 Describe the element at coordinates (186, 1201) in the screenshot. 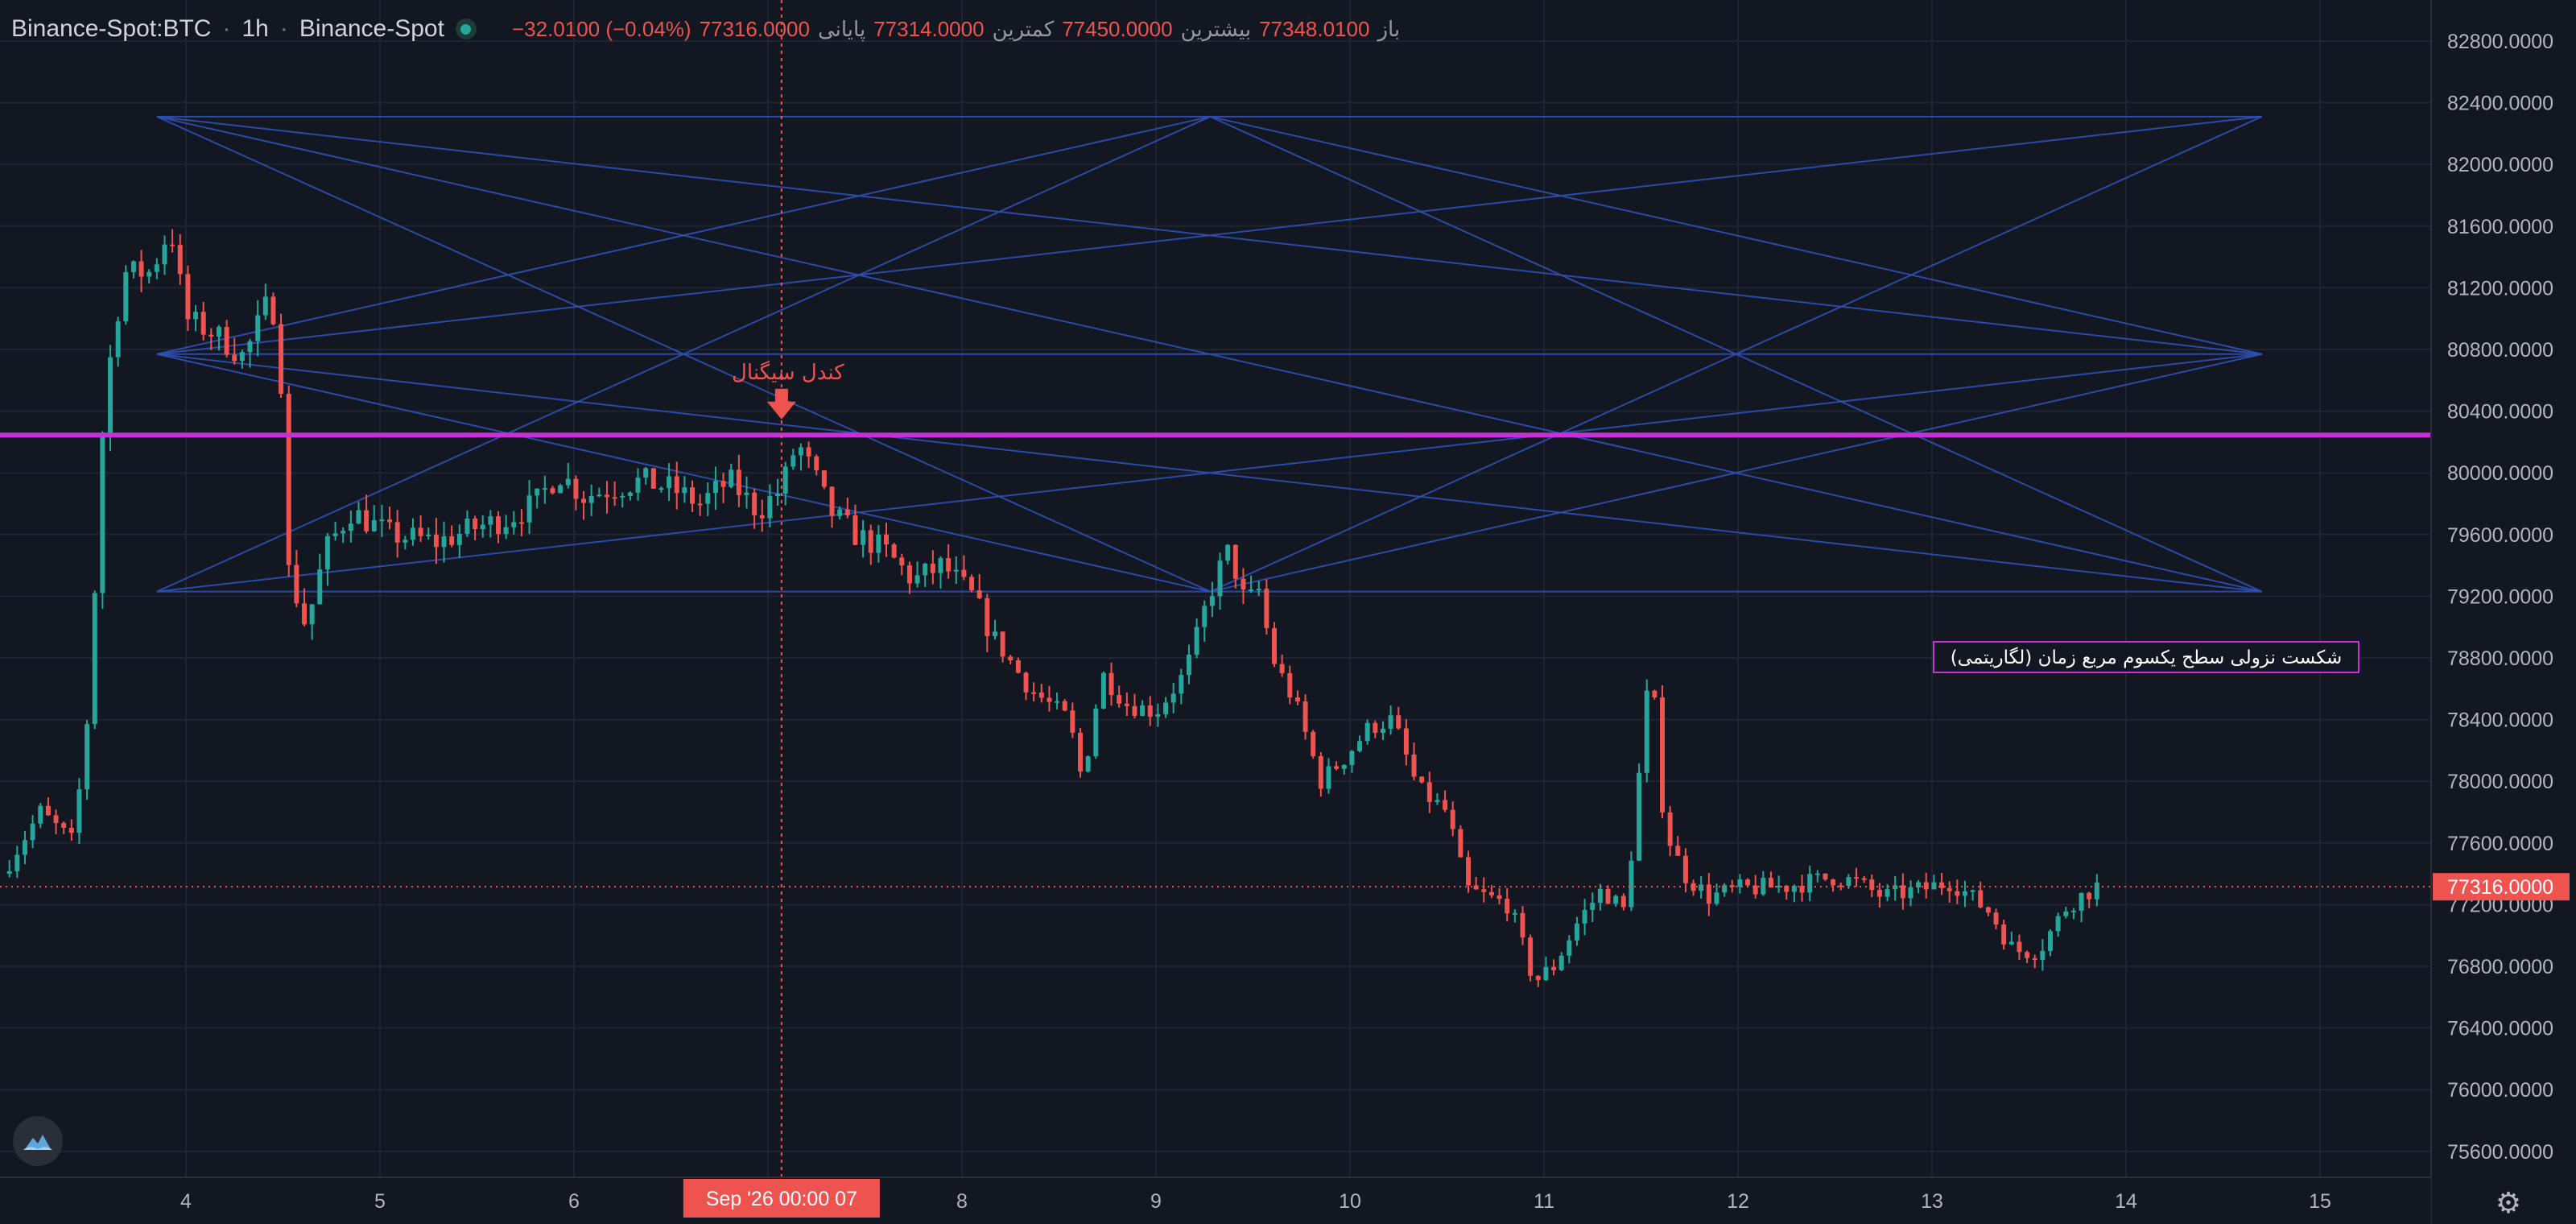

I see `x-tick-label: 4` at that location.